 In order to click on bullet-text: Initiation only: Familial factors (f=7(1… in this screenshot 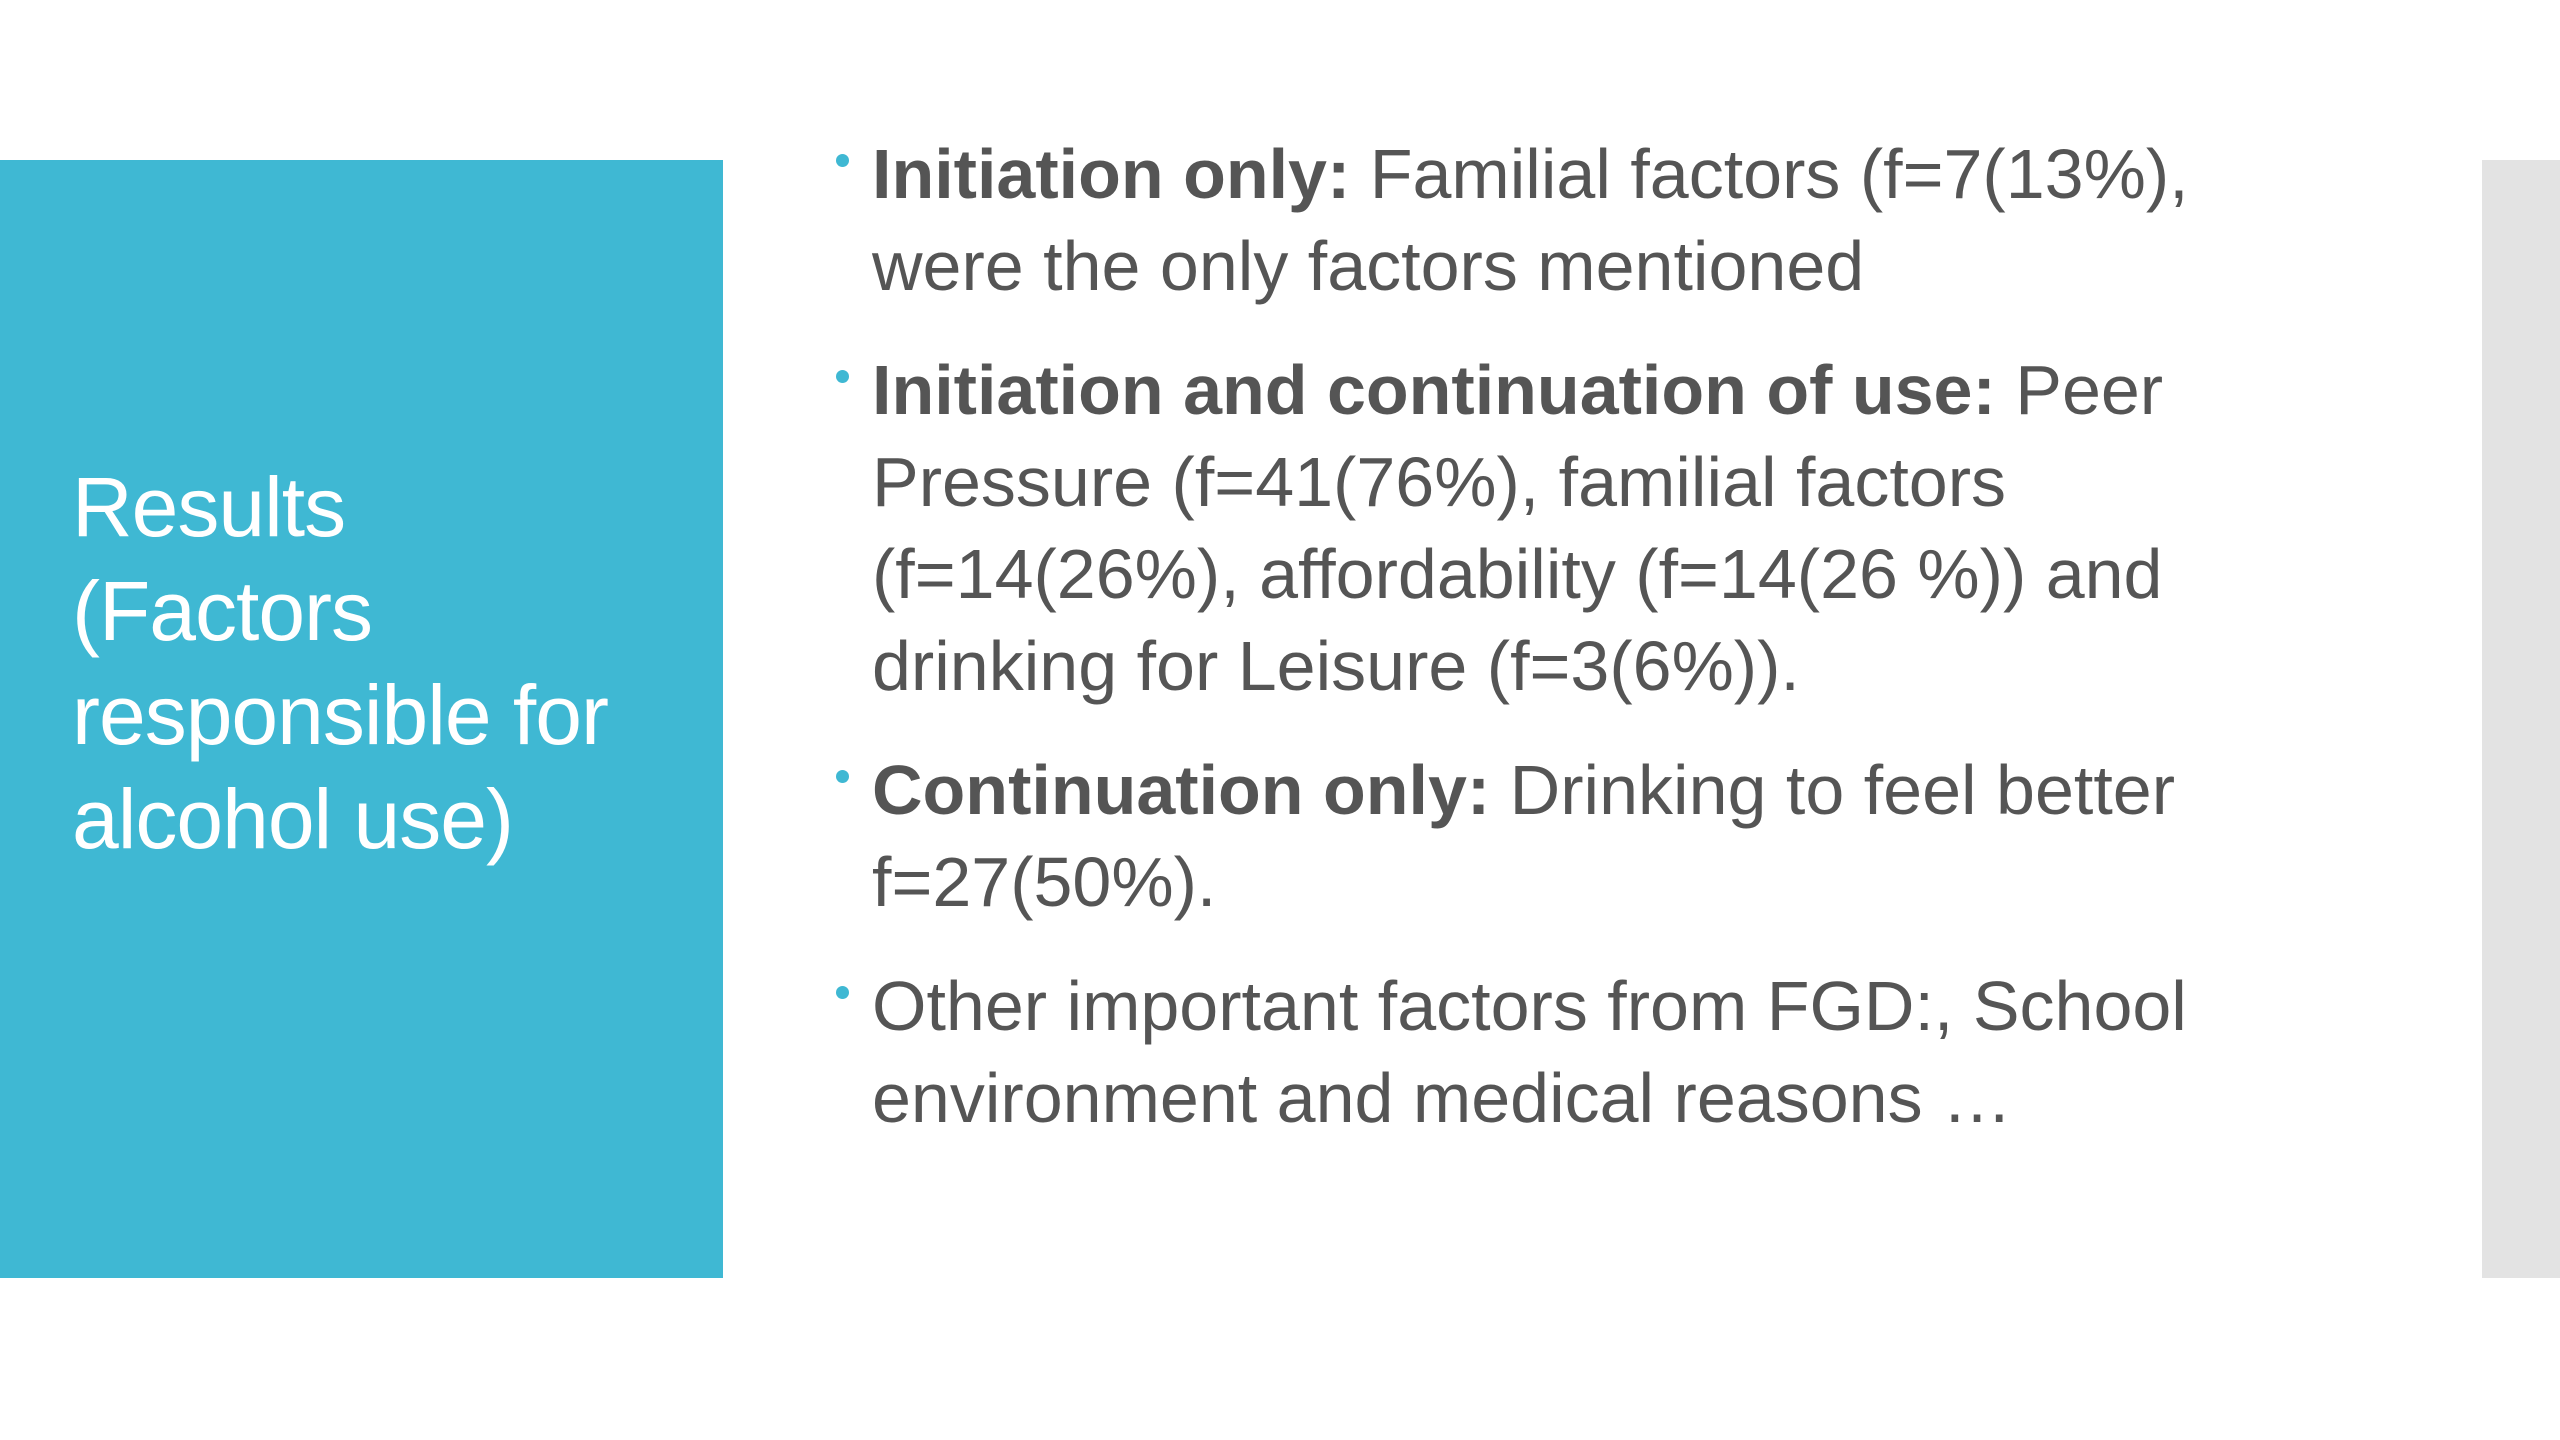, I will do `click(1614, 220)`.